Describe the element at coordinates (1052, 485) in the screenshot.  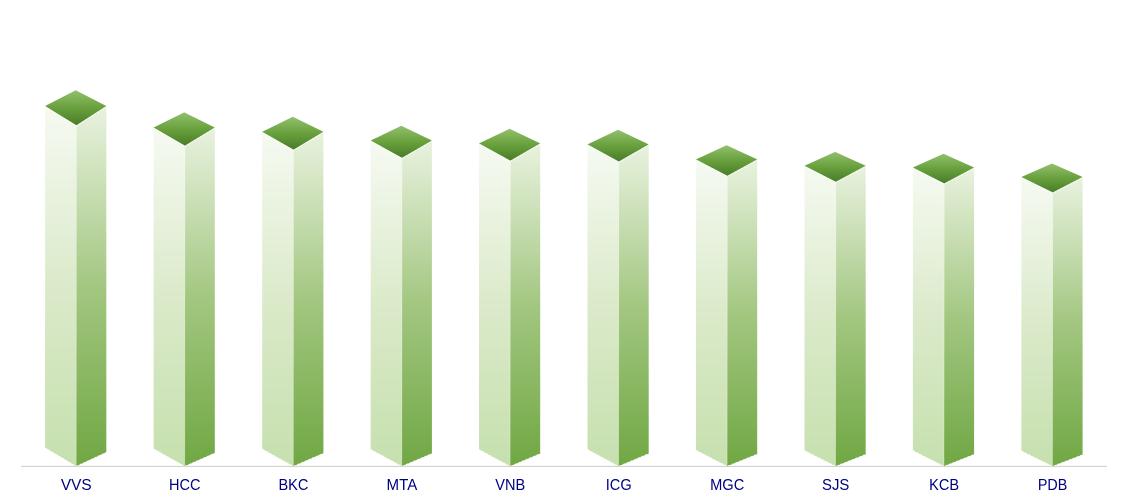
I see `svg-text: PDB` at that location.